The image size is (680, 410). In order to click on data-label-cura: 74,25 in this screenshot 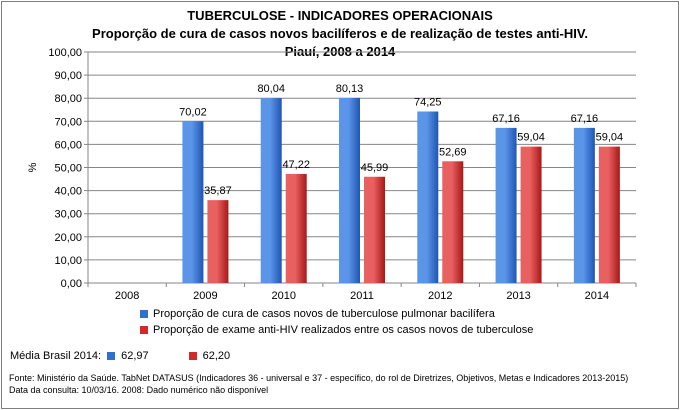, I will do `click(428, 102)`.